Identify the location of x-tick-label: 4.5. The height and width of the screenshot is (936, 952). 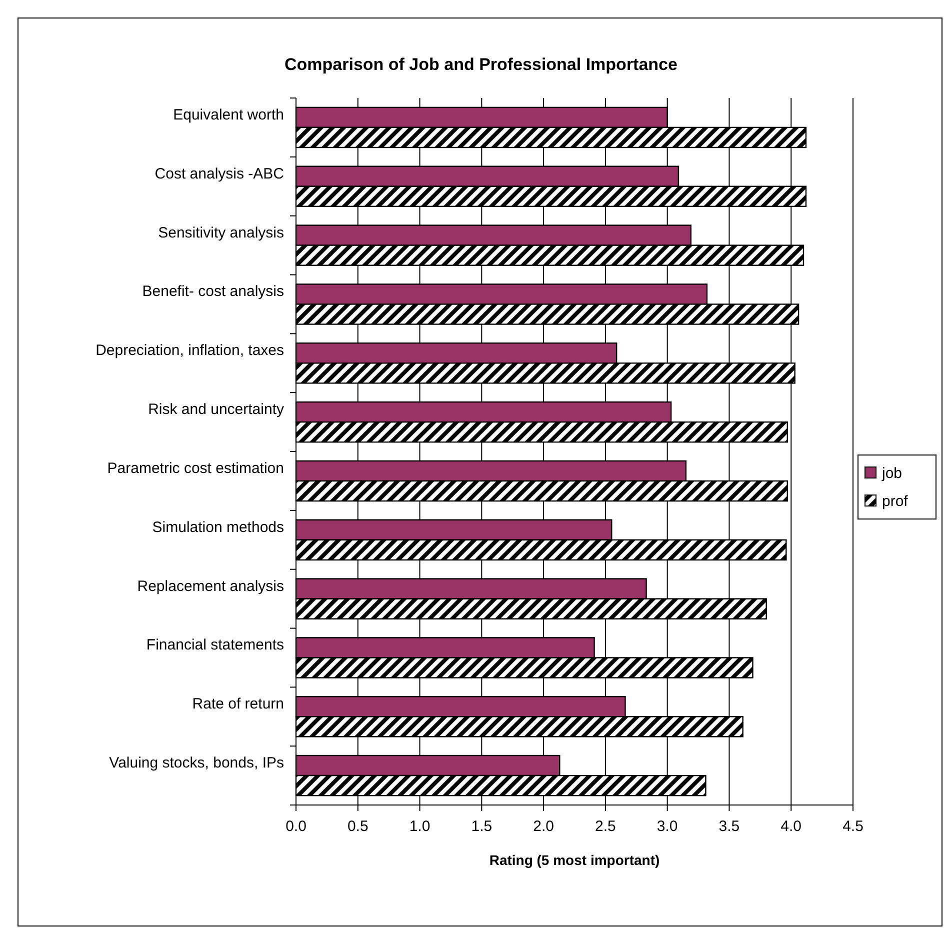
(853, 826).